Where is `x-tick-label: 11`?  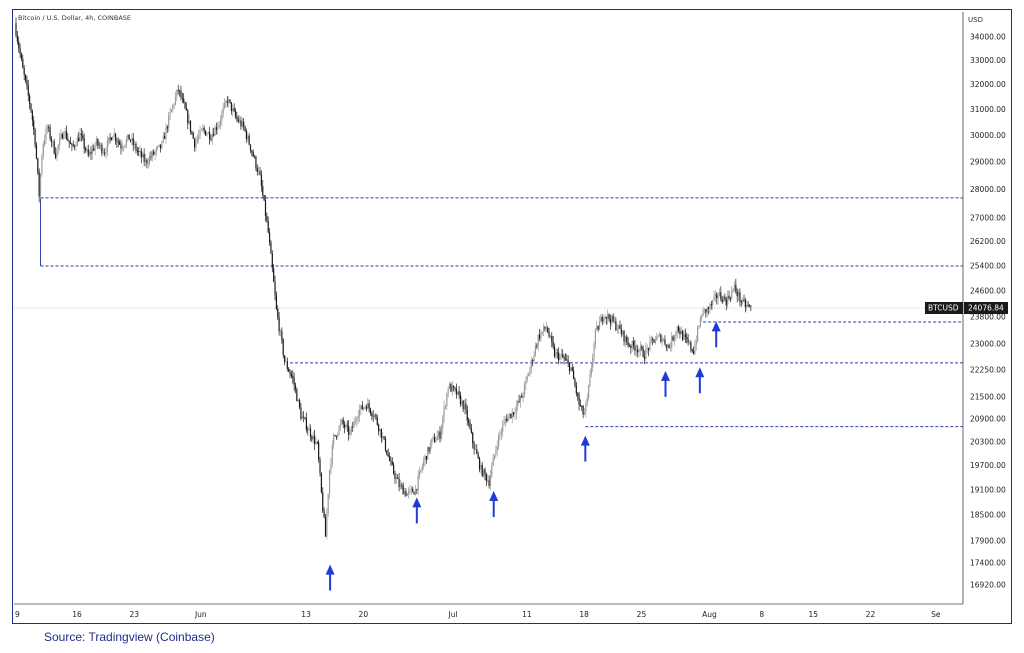 x-tick-label: 11 is located at coordinates (527, 614).